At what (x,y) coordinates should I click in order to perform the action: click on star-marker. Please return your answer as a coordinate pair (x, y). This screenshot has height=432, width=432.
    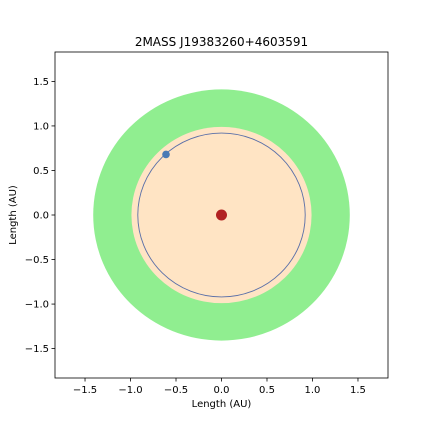
    Looking at the image, I should click on (221, 215).